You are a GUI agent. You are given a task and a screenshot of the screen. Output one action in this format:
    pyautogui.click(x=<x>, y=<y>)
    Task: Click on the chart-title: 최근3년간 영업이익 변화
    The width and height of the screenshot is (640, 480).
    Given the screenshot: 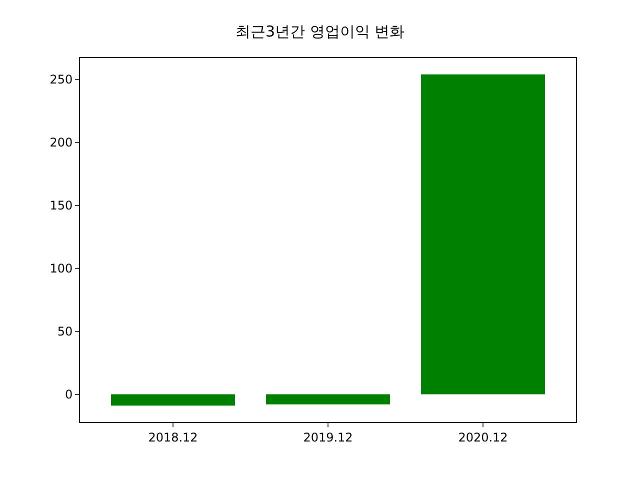 What is the action you would take?
    pyautogui.click(x=320, y=31)
    